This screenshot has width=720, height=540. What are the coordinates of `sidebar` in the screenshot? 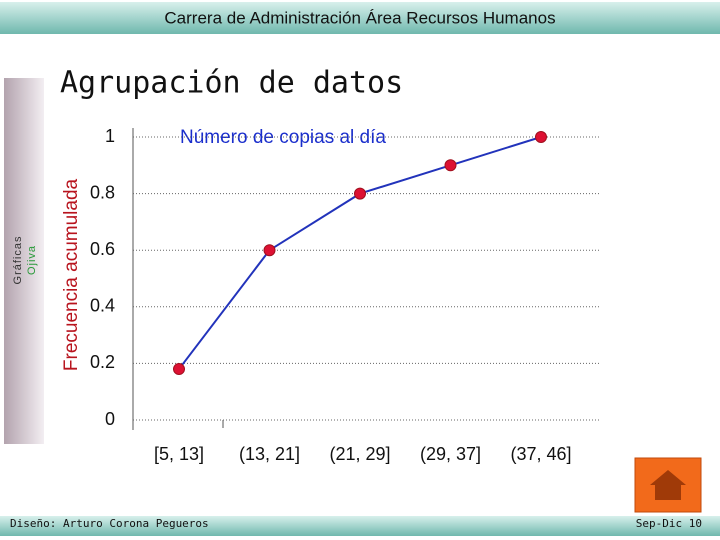 It's located at (24, 261).